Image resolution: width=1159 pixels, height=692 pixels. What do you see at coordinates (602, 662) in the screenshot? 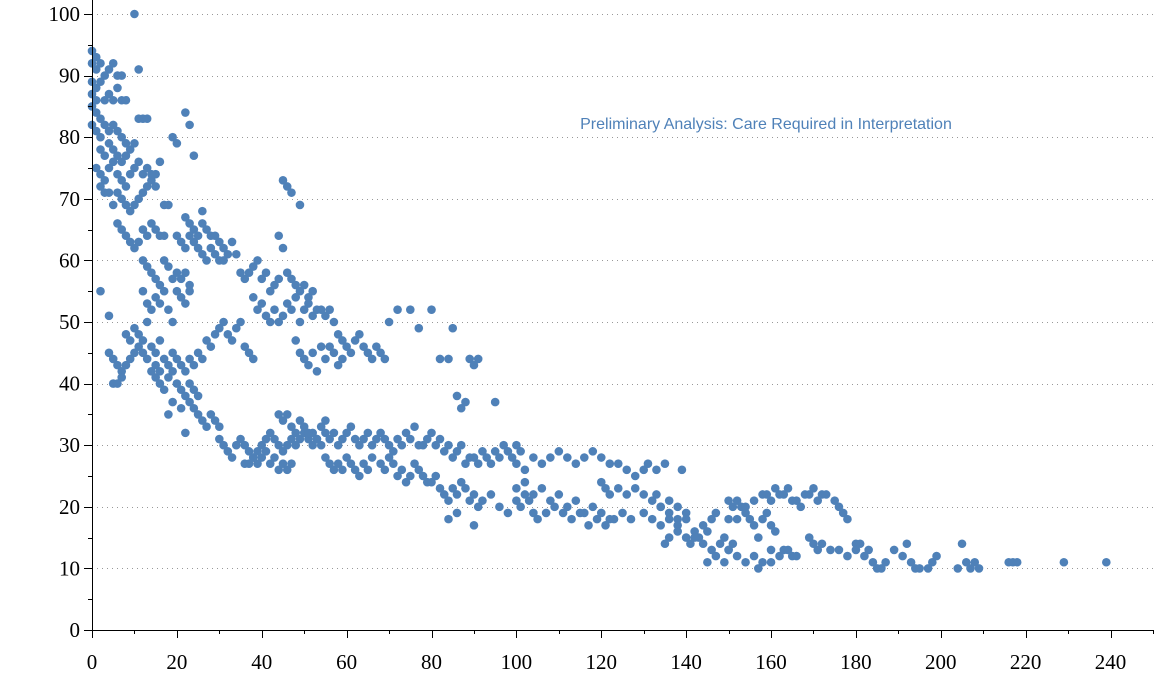
I see `x-tick-label: 120` at bounding box center [602, 662].